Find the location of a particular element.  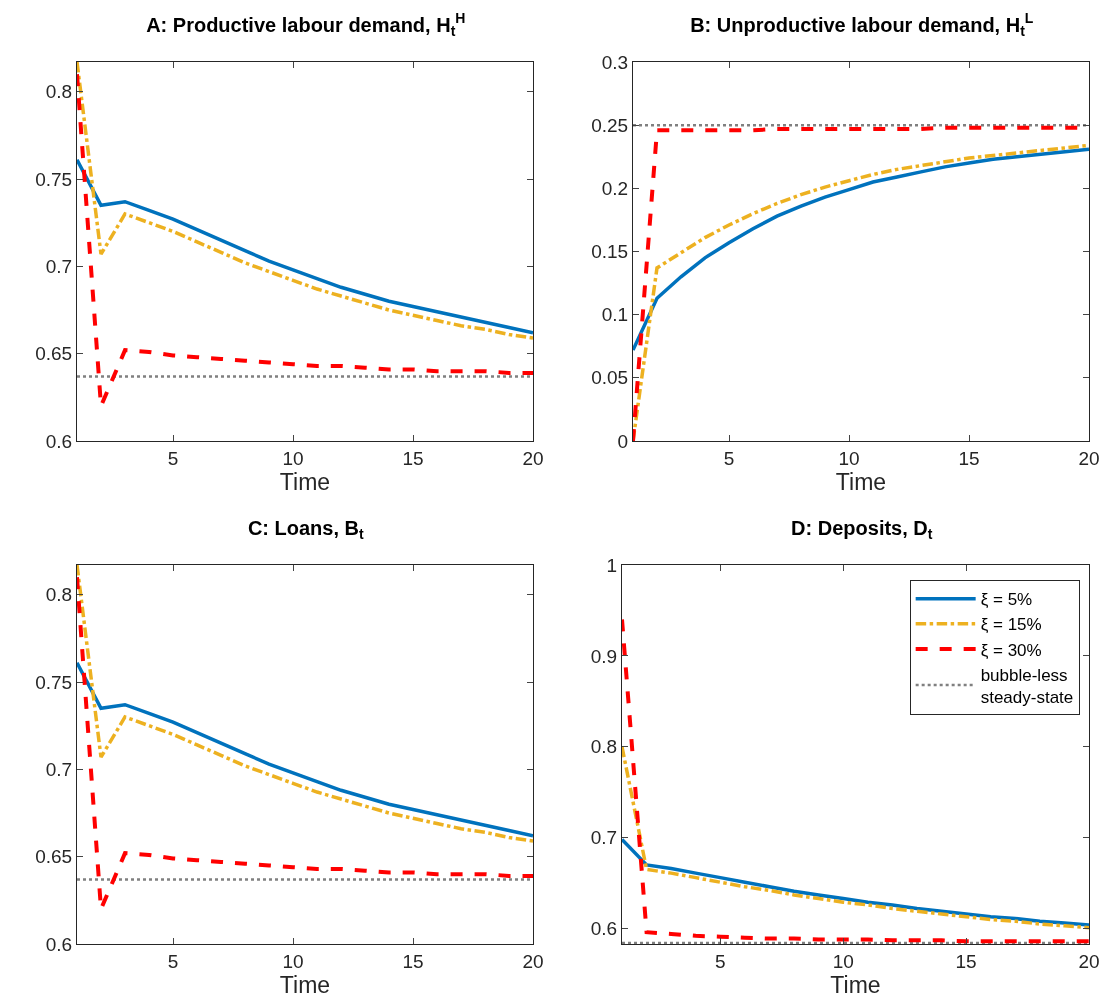

y-tick-label: 0.1 is located at coordinates (615, 315).